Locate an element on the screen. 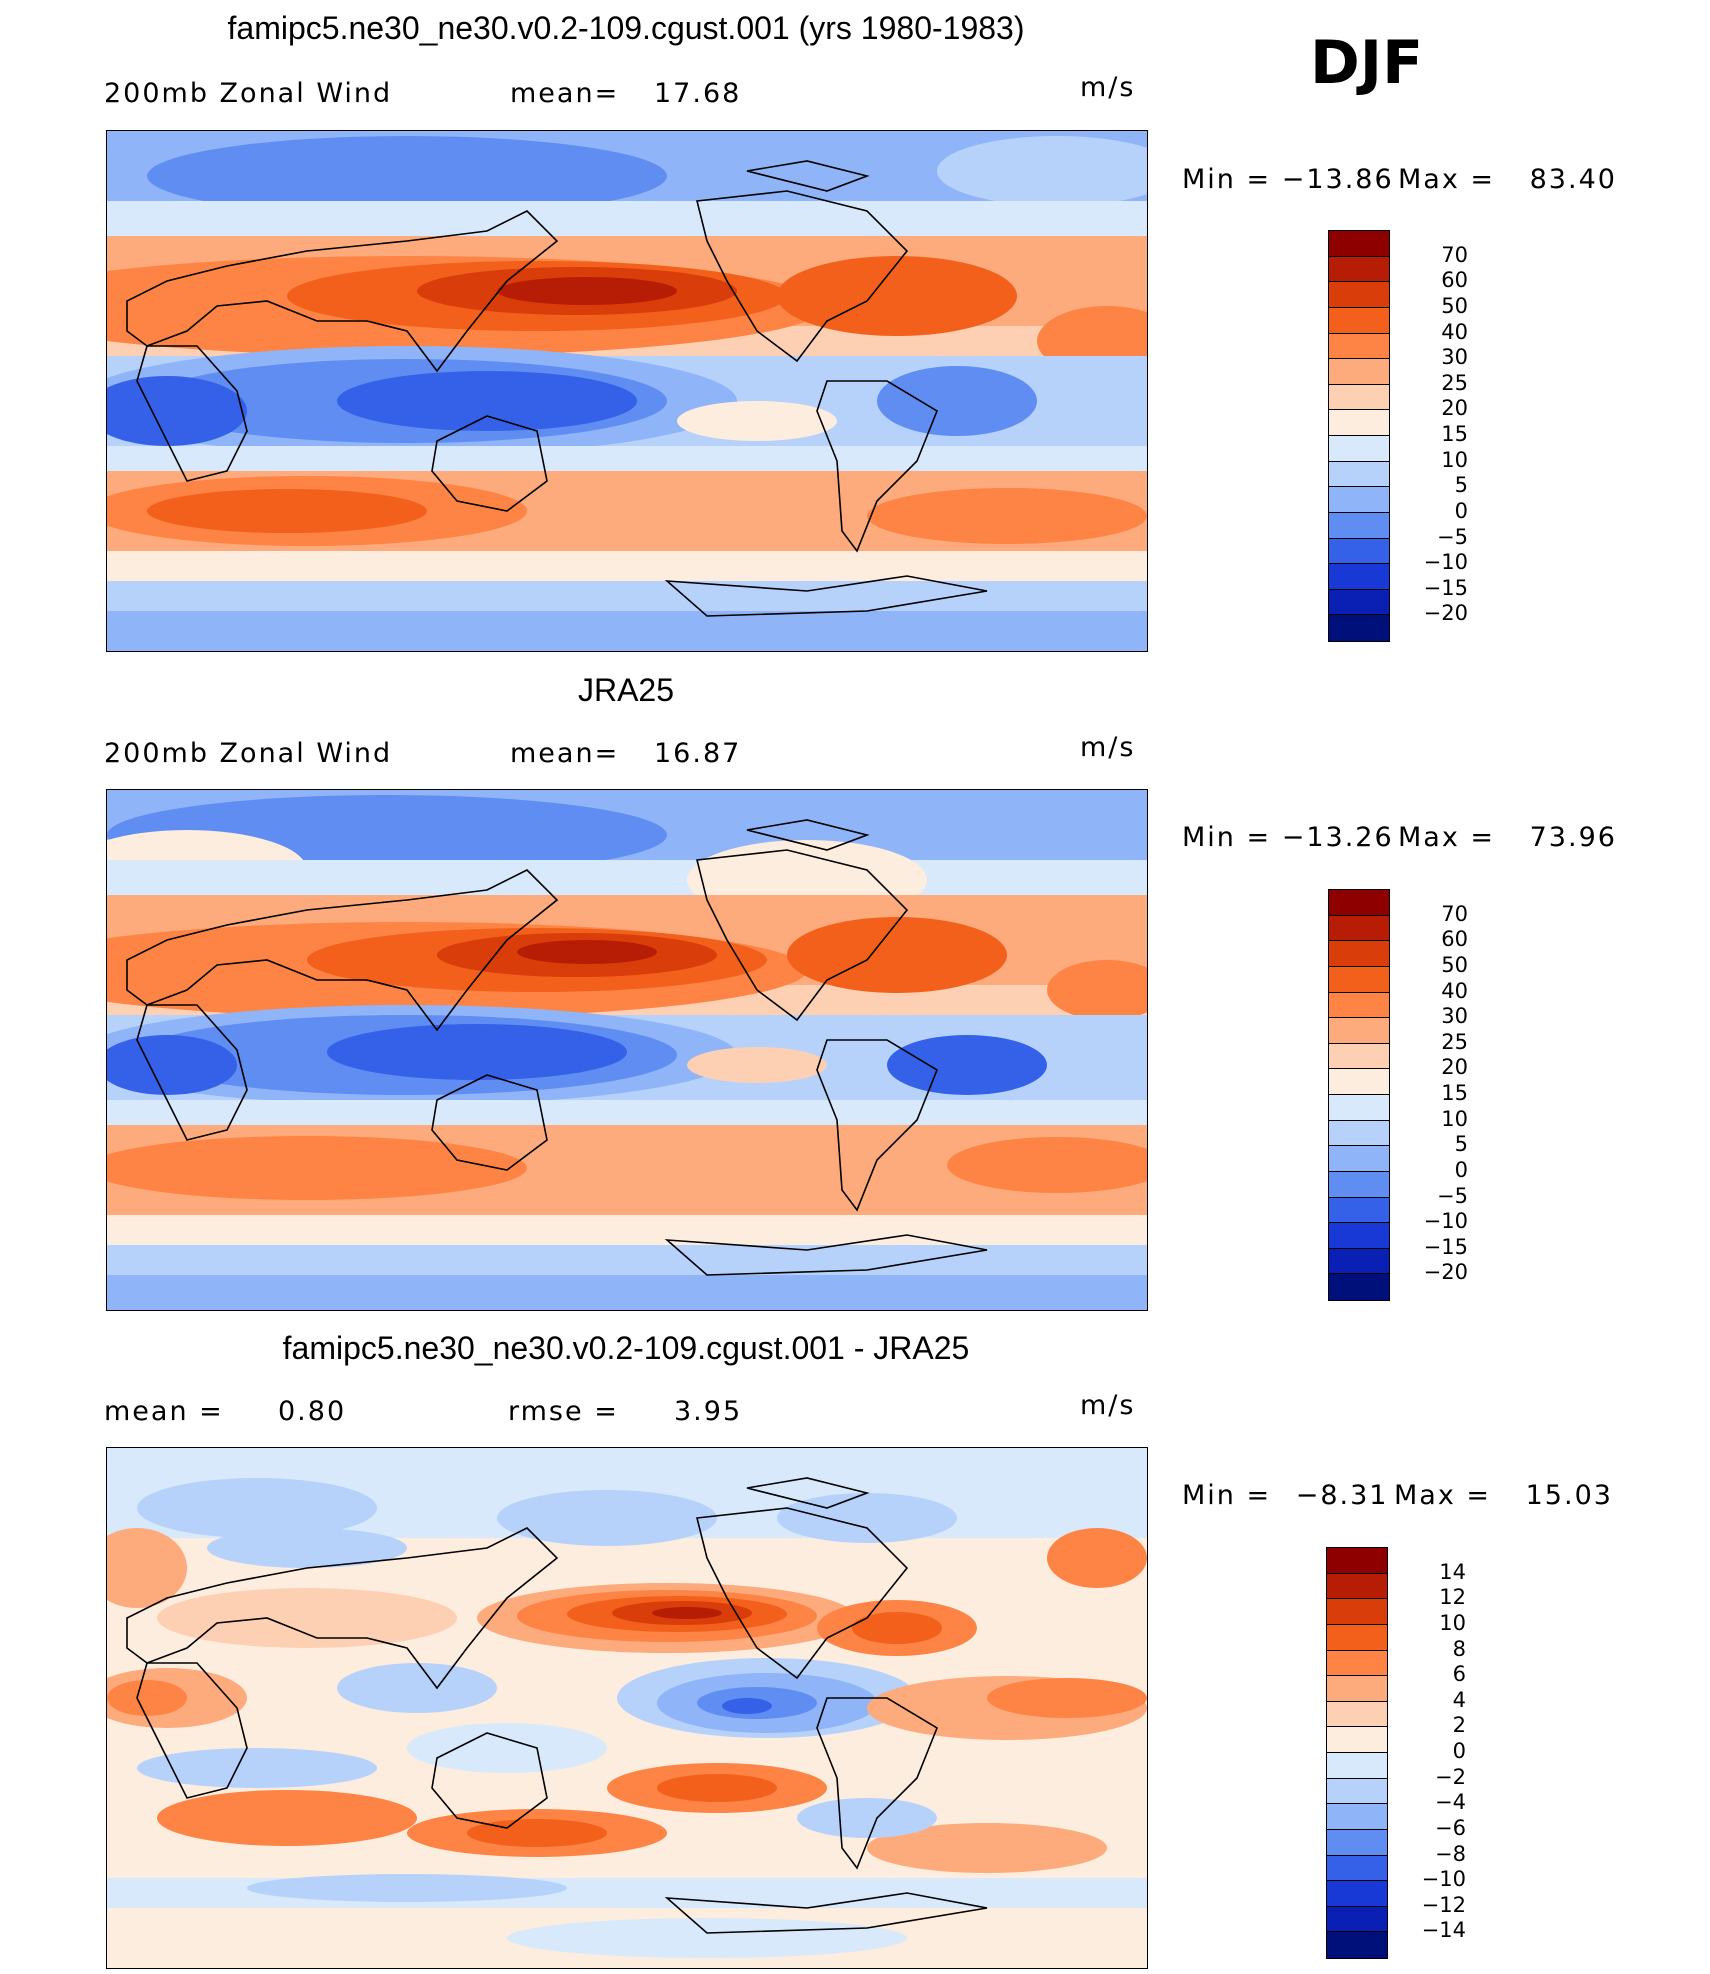  panel-1-variable-label: 200mb Zonal Wind is located at coordinates (248, 93).